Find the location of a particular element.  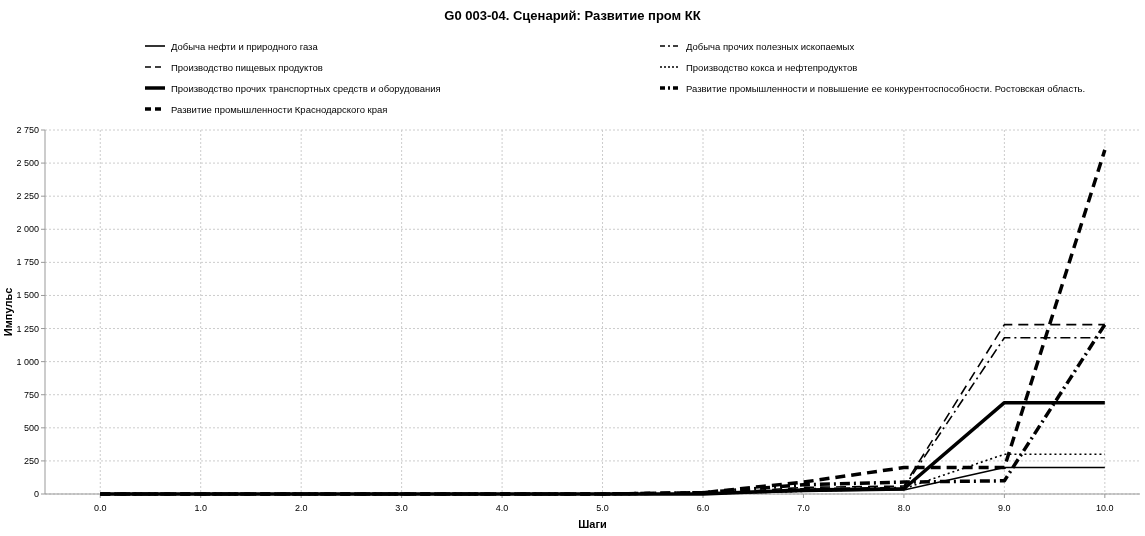

chart-title: G0 003-04. Сценарий: Развитие пром КК is located at coordinates (572, 15).